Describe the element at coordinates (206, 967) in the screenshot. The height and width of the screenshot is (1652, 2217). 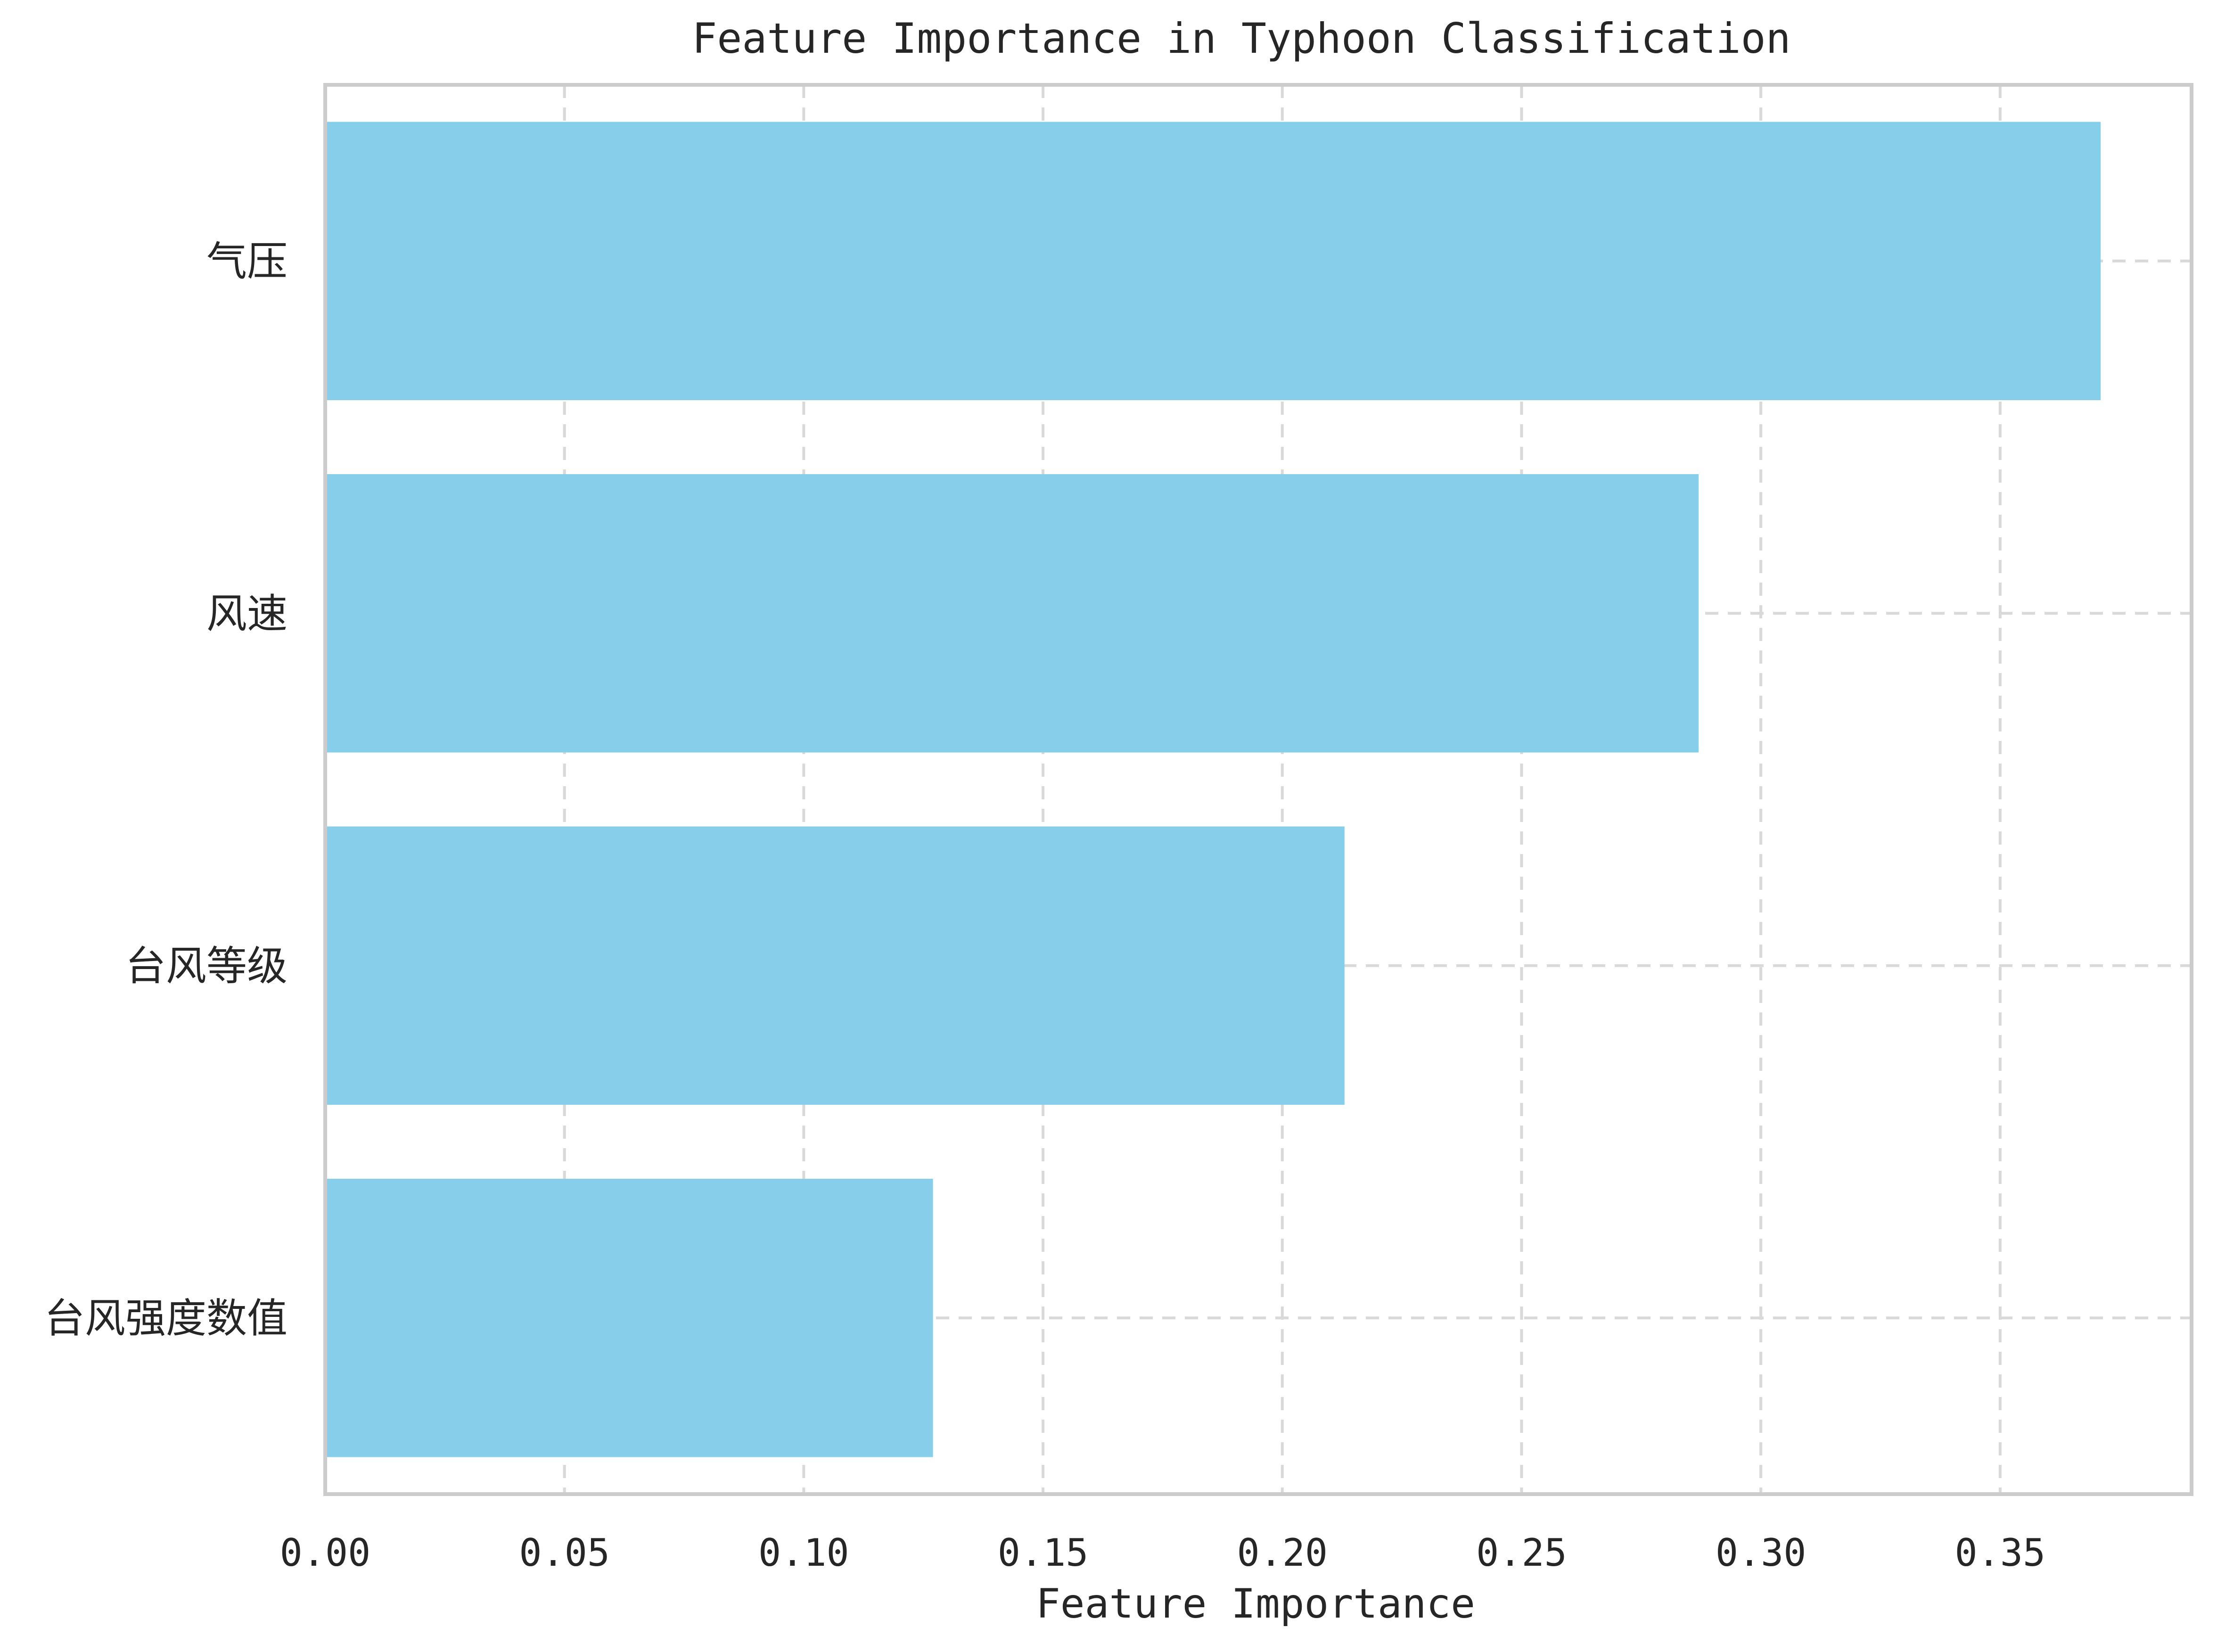
I see `y-tick-label: 台风等级` at that location.